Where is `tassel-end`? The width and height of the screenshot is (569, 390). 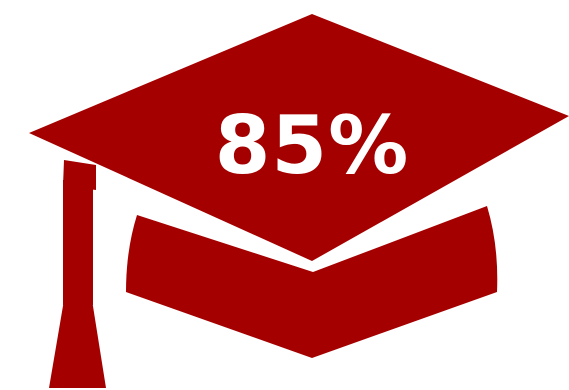
tassel-end is located at coordinates (77, 344).